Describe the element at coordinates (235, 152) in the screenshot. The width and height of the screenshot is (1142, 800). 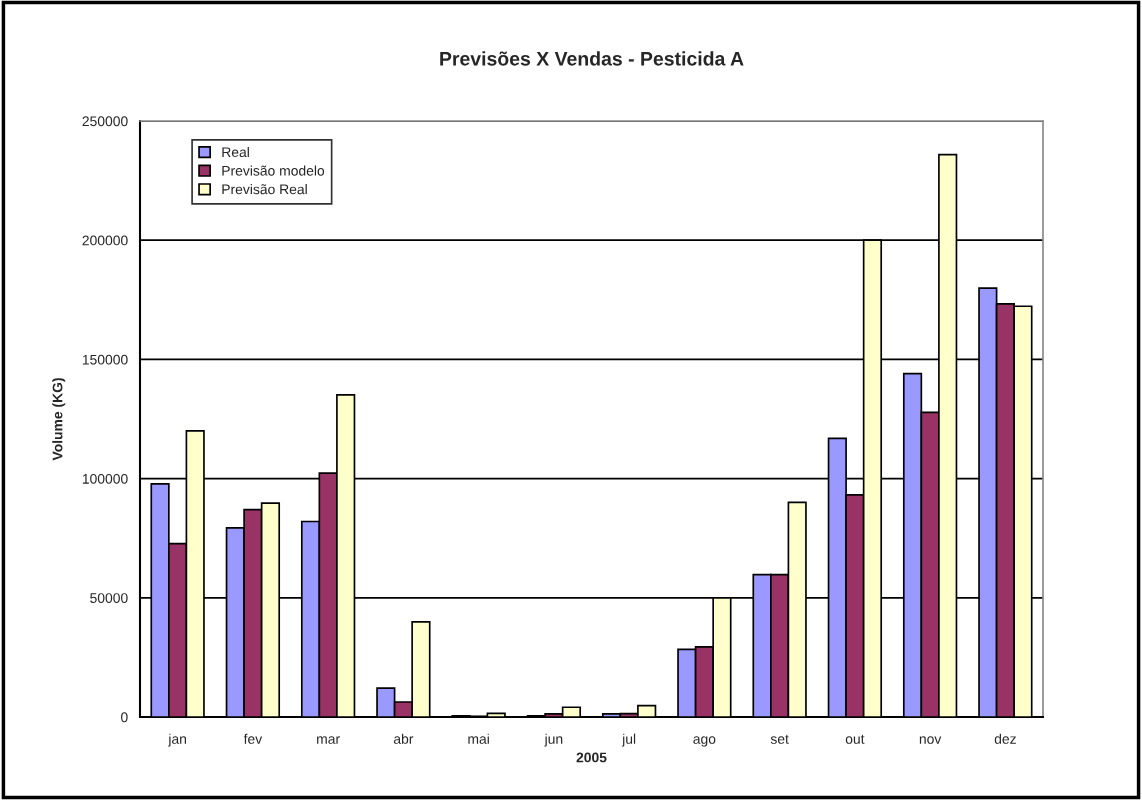
I see `legend-label: Real` at that location.